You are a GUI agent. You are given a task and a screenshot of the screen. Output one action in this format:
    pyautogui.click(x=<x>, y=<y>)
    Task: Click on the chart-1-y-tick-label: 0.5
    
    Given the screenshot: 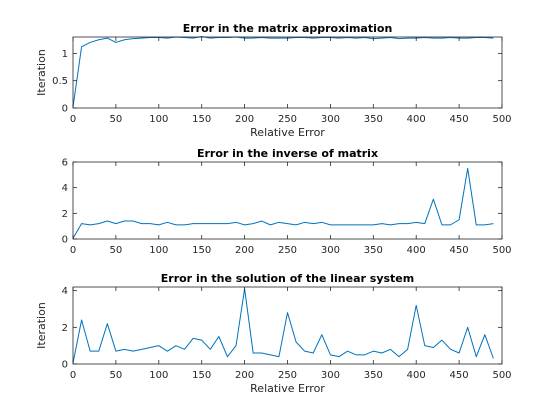 What is the action you would take?
    pyautogui.click(x=60, y=81)
    